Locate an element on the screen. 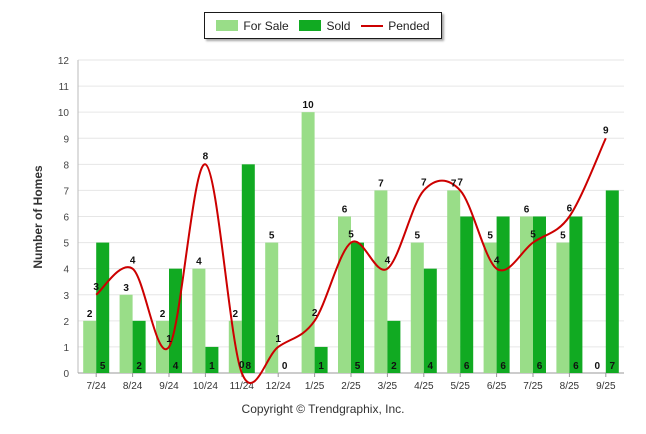 The width and height of the screenshot is (646, 434). legend-label-for-sale: For Sale is located at coordinates (266, 25).